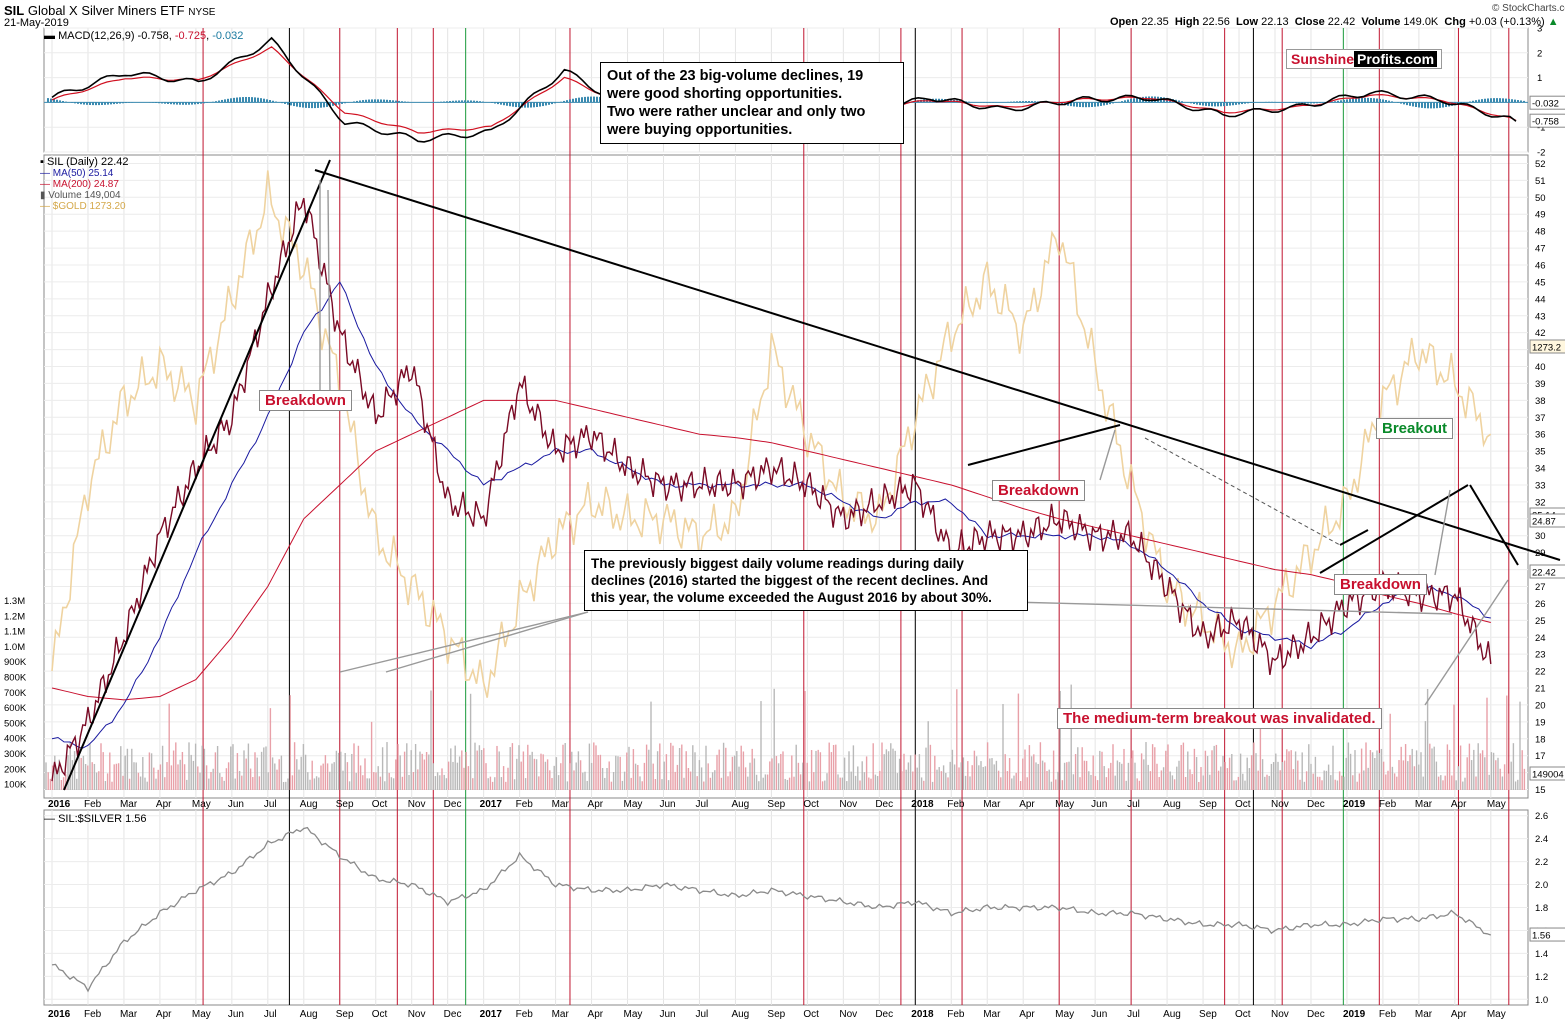 The width and height of the screenshot is (1565, 1021). Describe the element at coordinates (1540, 452) in the screenshot. I see `price-tick-label: 35` at that location.